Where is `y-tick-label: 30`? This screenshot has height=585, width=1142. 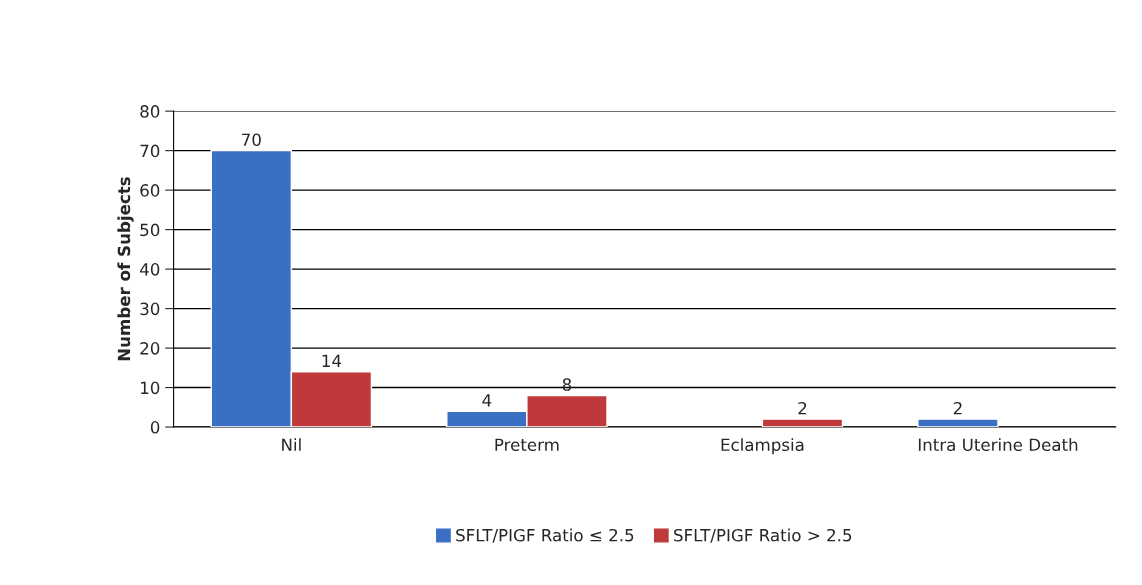
y-tick-label: 30 is located at coordinates (150, 309).